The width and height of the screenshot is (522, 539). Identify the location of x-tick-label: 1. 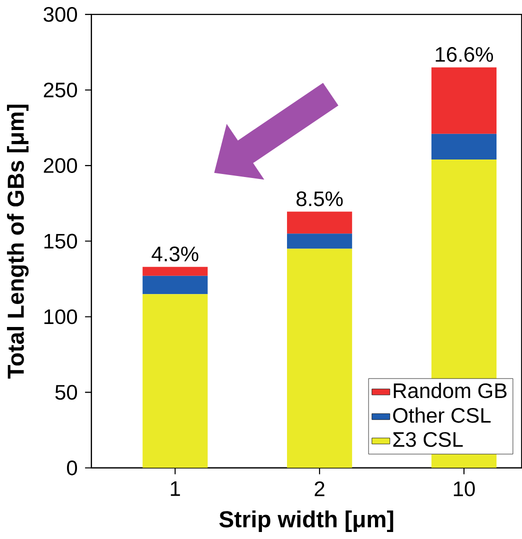
(175, 488).